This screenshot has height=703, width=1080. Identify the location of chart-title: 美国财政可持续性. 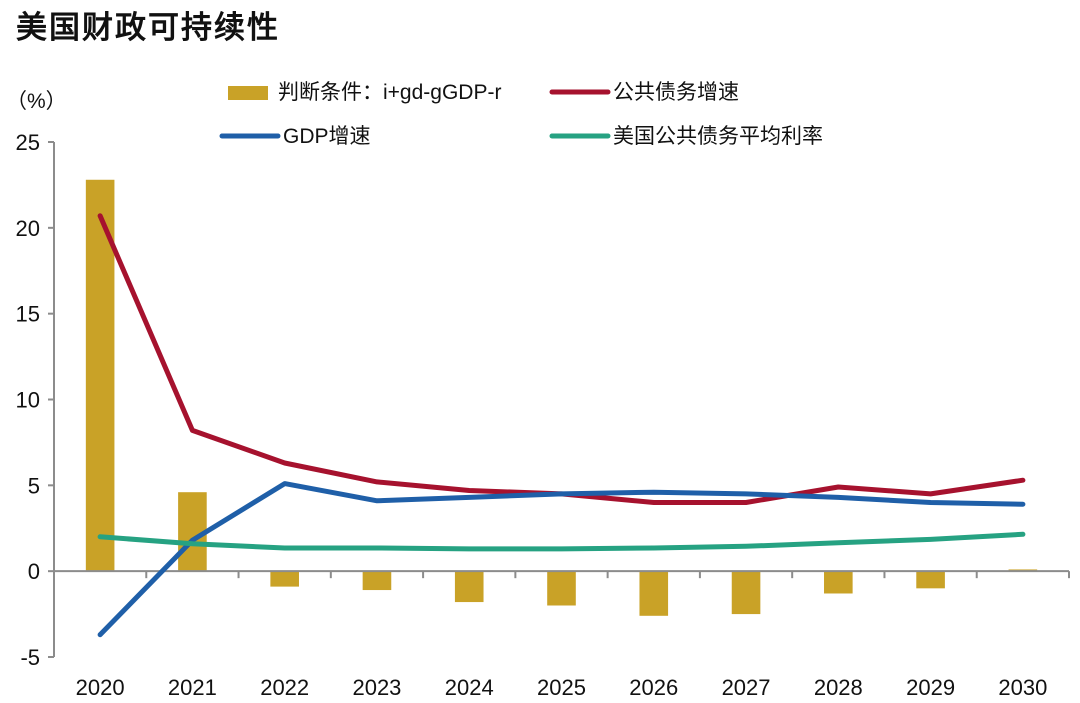
(148, 28).